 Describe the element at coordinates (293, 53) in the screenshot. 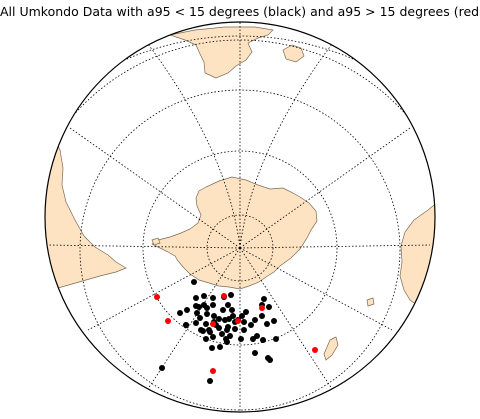

I see `falkland-island` at that location.